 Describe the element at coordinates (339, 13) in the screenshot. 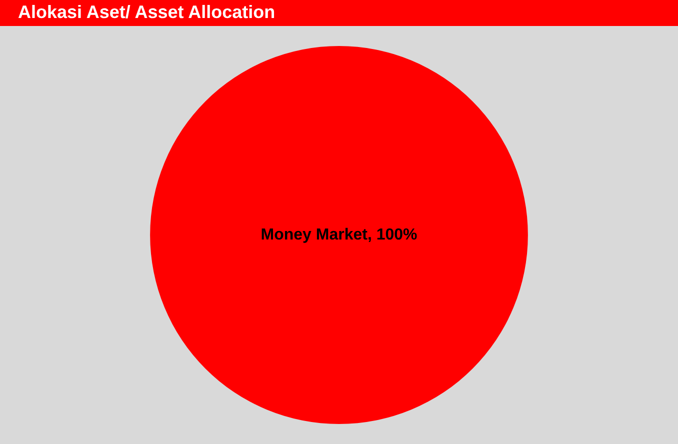

I see `chart-title: Alokasi Aset/ Asset Allocation` at that location.